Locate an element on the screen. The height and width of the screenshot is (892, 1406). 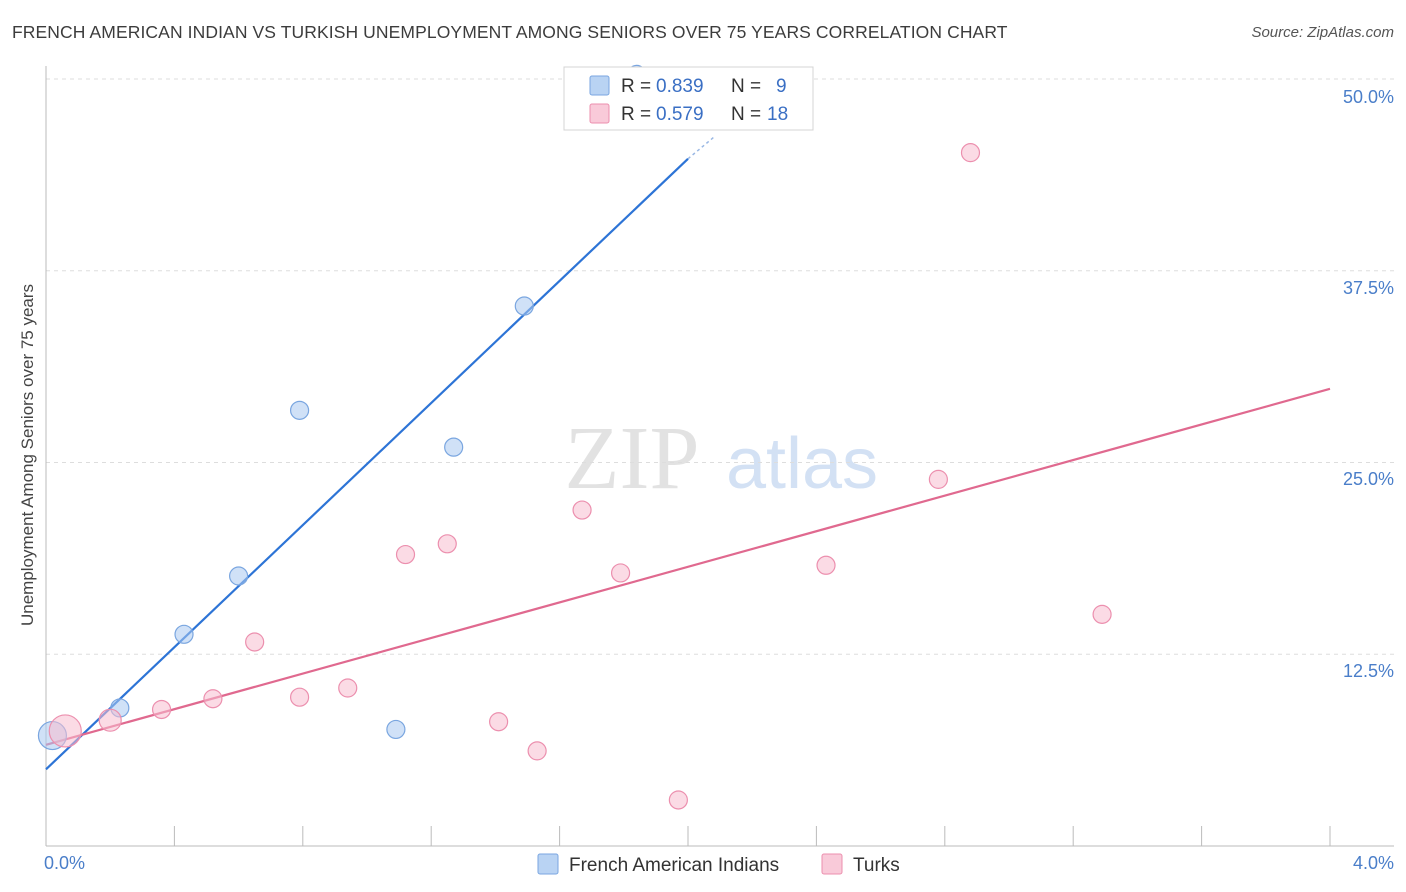
y-tick-label-25: 25.0% is located at coordinates (1368, 479).